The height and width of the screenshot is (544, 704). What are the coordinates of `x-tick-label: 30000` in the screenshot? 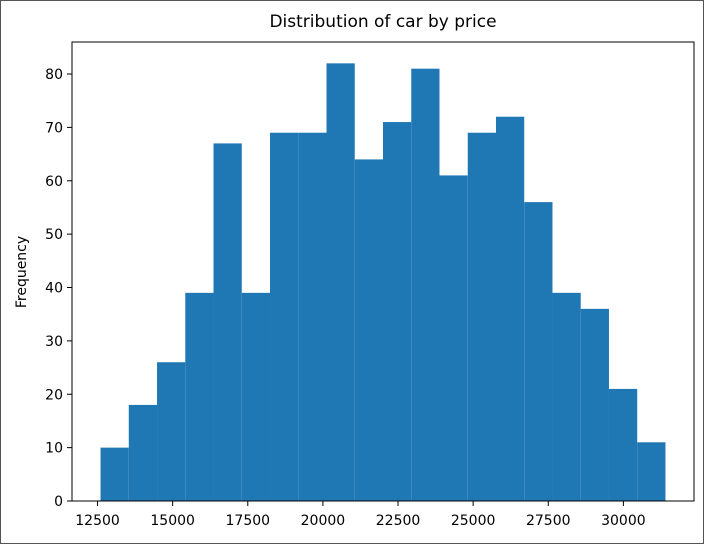 It's located at (623, 521).